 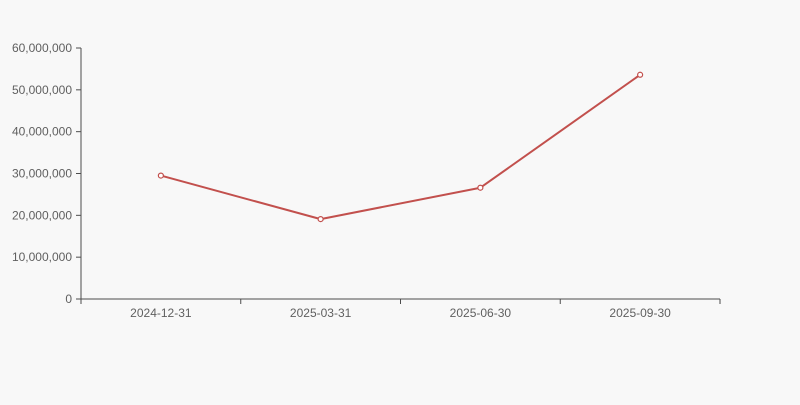 I want to click on y-axis-tick-label: 10,000,000, so click(x=42, y=257).